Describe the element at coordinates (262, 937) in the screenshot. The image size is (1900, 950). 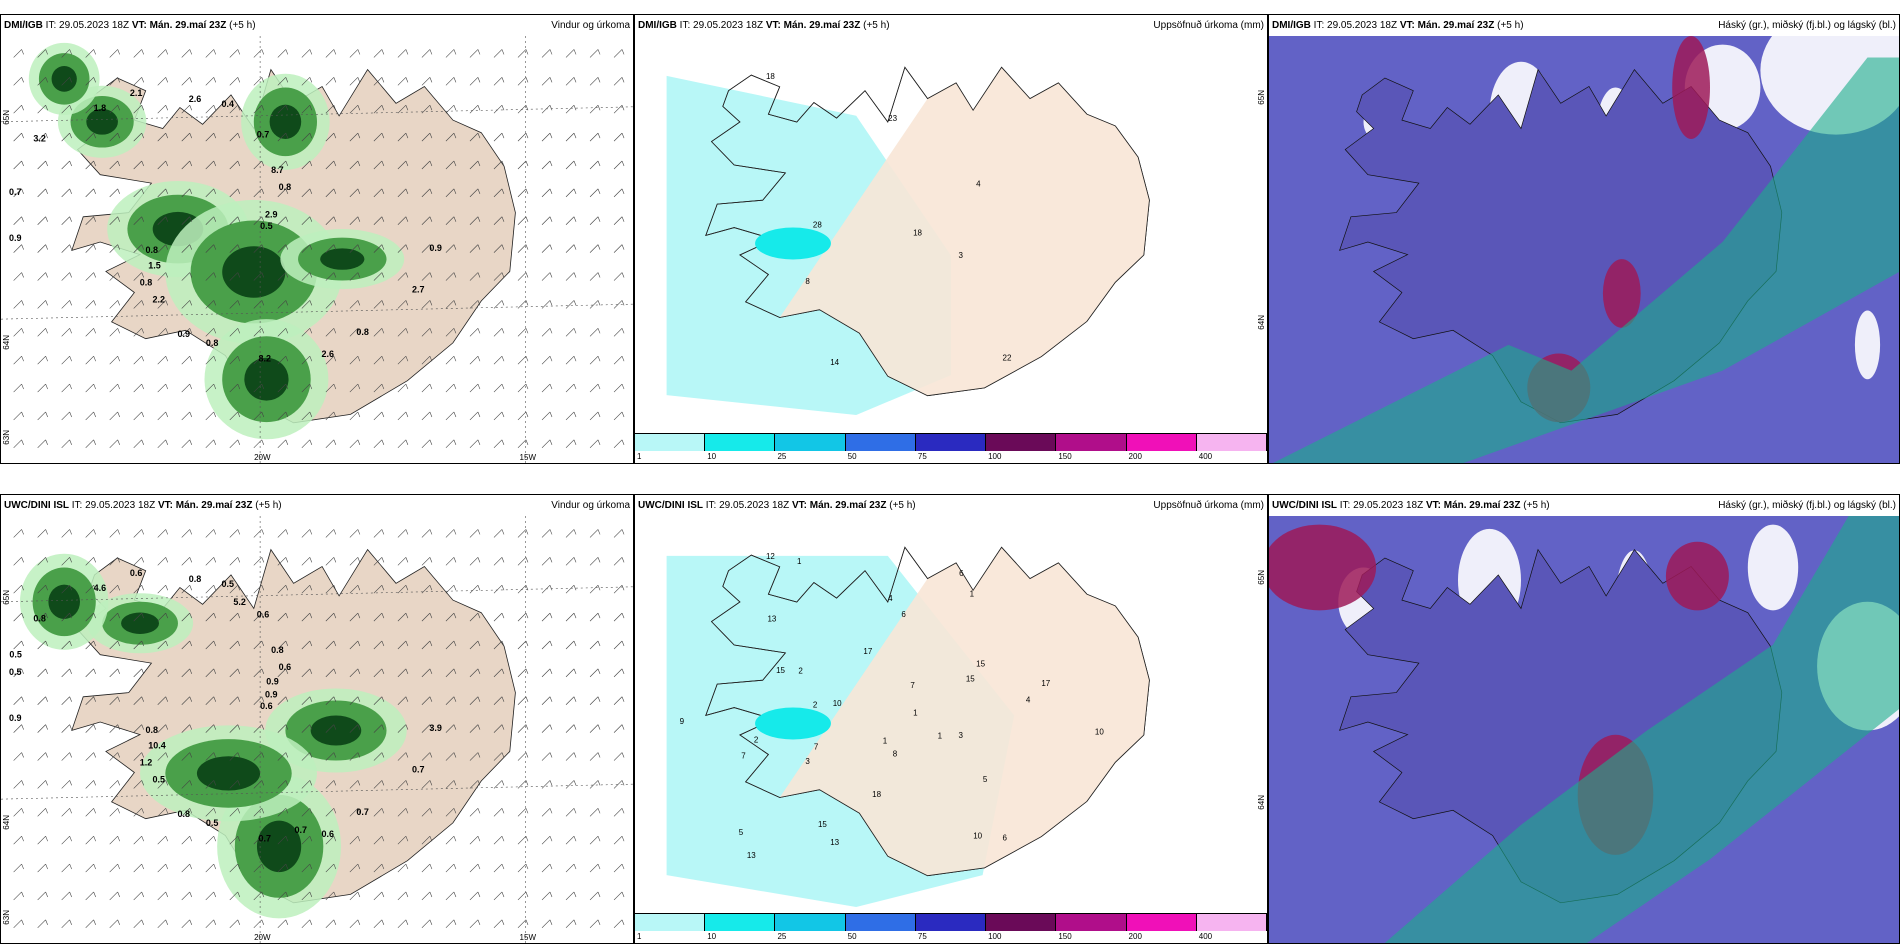
I see `lon-label: 20W` at that location.